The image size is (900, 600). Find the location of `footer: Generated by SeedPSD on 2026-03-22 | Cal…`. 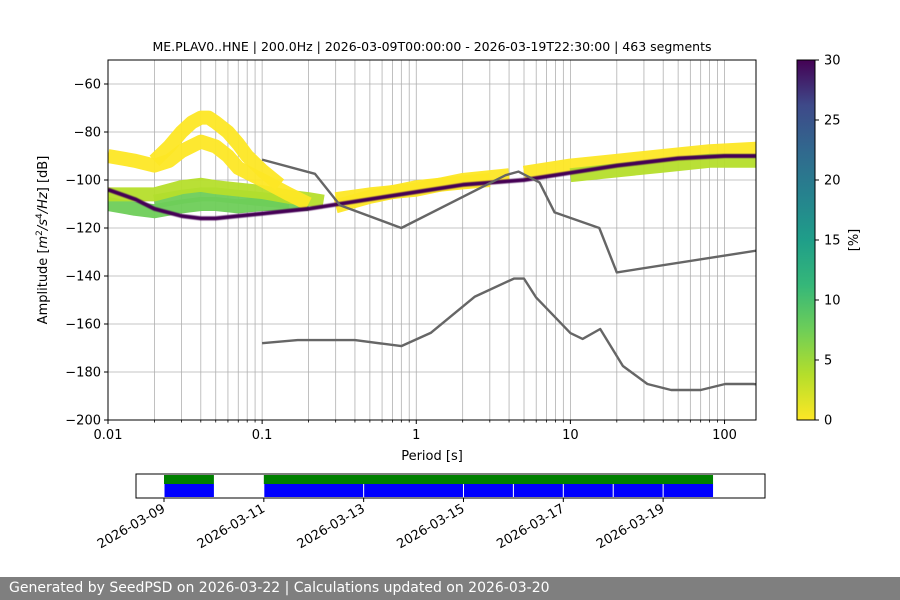

footer: Generated by SeedPSD on 2026-03-22 | Cal… is located at coordinates (450, 588).